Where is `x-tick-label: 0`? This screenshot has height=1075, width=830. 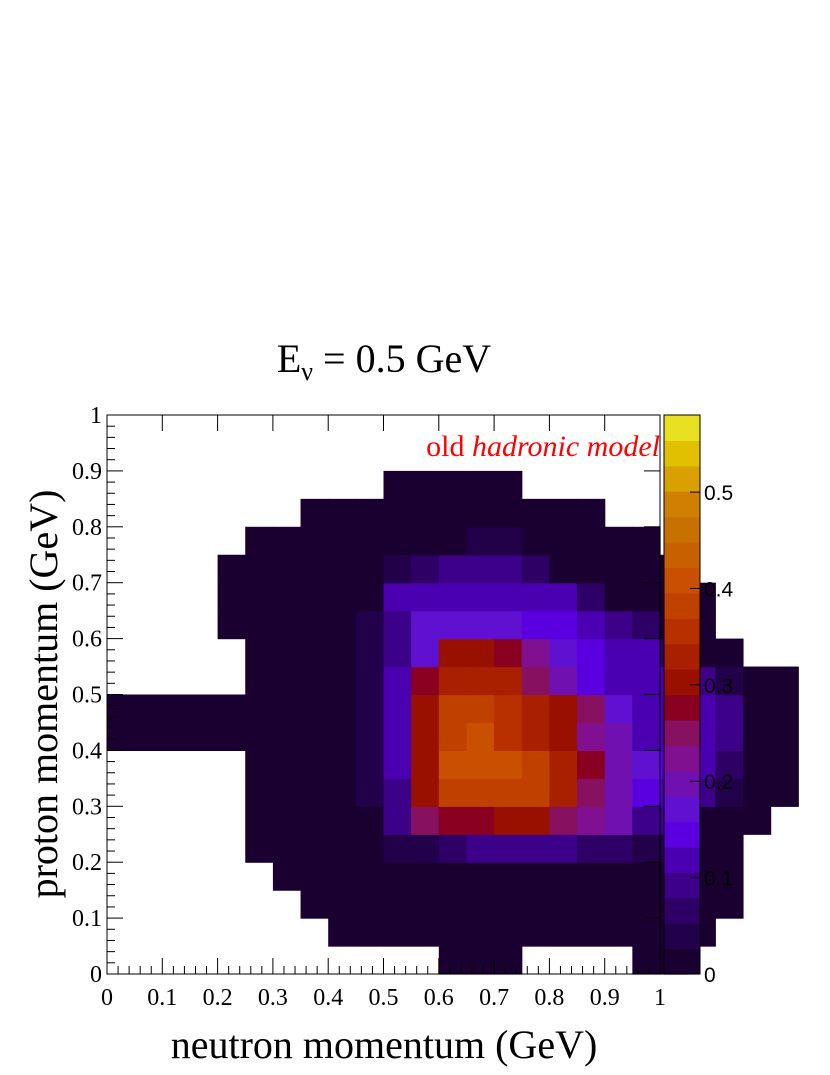
x-tick-label: 0 is located at coordinates (107, 998).